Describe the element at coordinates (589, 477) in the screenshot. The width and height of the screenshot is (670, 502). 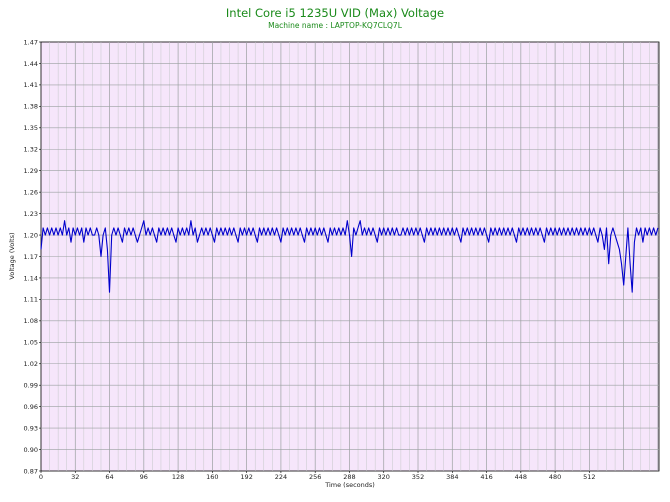
I see `x-tick-label: 512` at that location.